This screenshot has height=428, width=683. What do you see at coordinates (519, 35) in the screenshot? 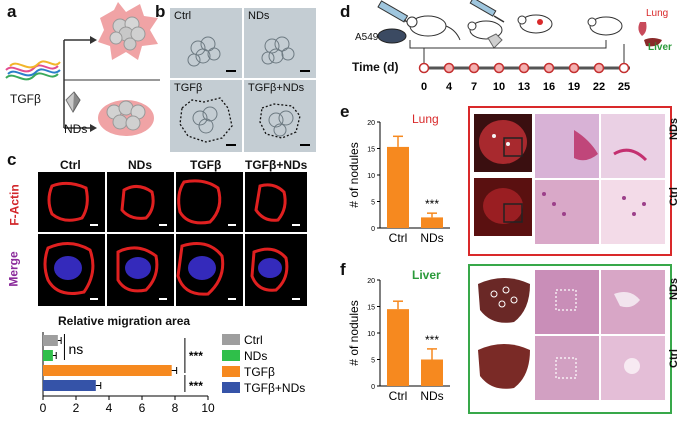
I see `timeline-schematic` at bounding box center [519, 35].